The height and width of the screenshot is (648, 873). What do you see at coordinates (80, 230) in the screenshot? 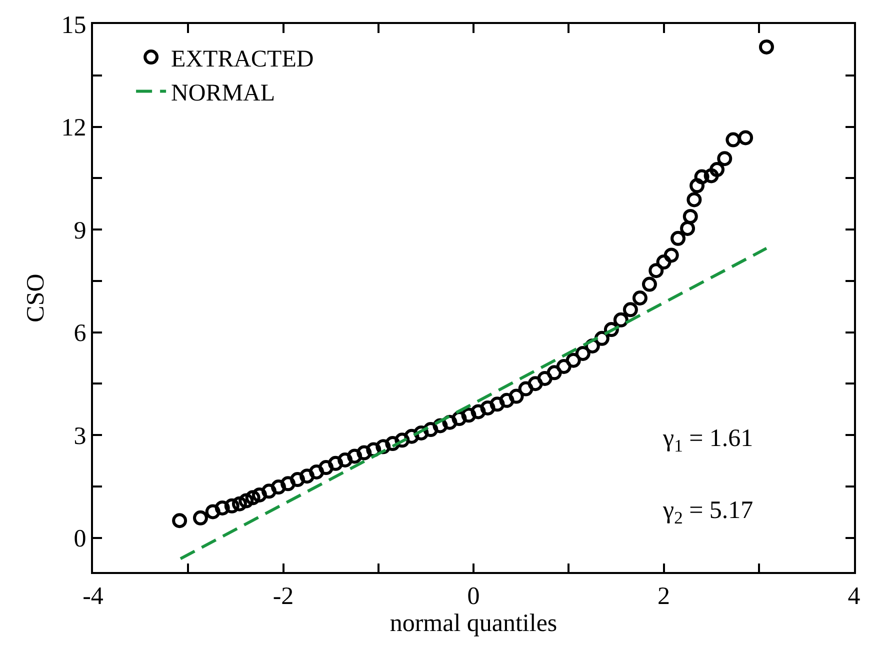
I see `y-tick-label: 9` at bounding box center [80, 230].